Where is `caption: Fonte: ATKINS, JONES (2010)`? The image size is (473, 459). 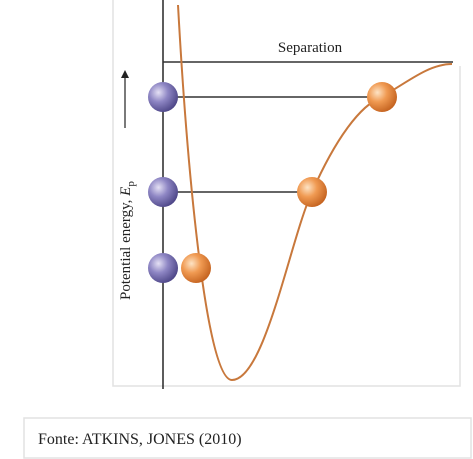
caption: Fonte: ATKINS, JONES (2010) is located at coordinates (140, 439).